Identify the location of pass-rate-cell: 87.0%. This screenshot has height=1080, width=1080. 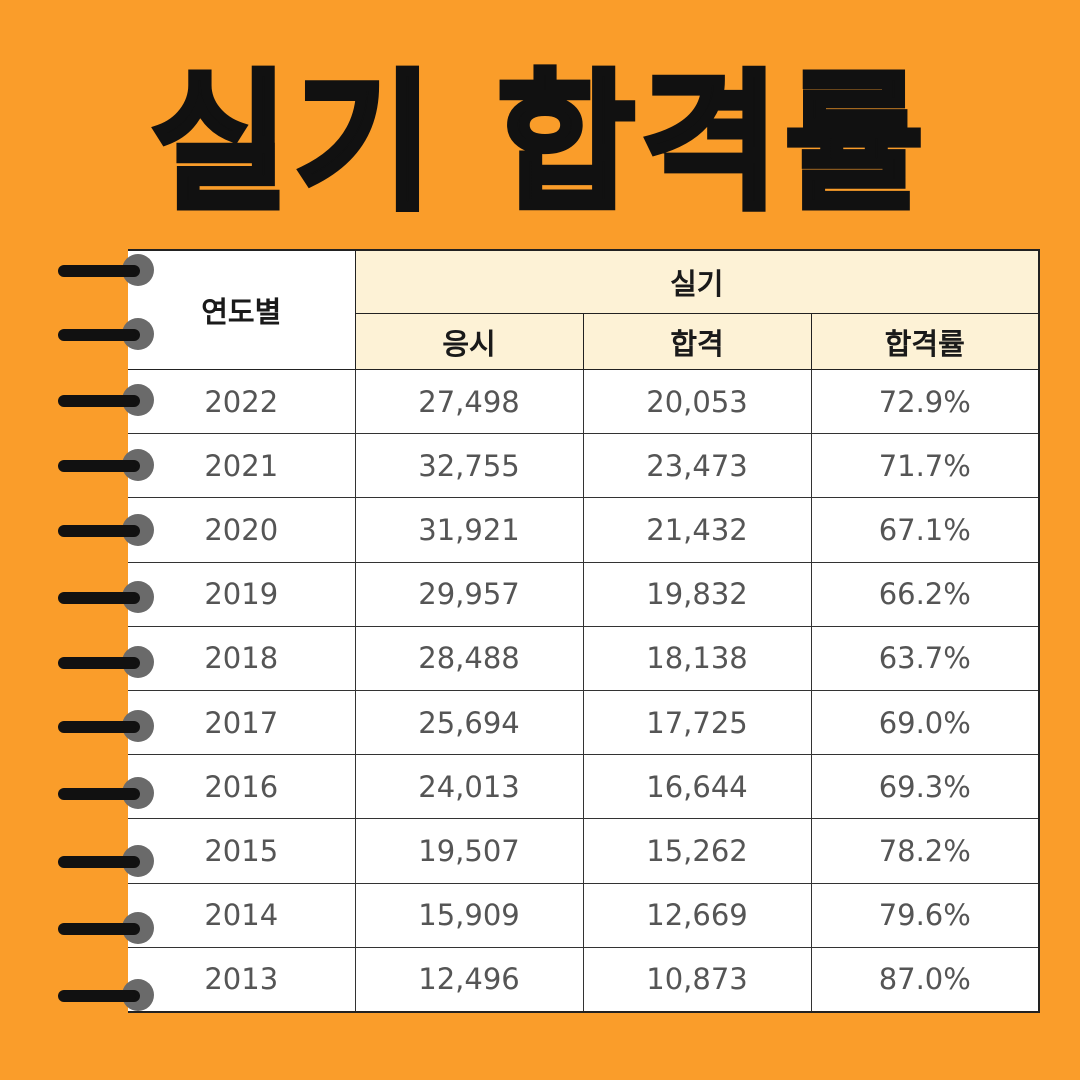
(925, 979).